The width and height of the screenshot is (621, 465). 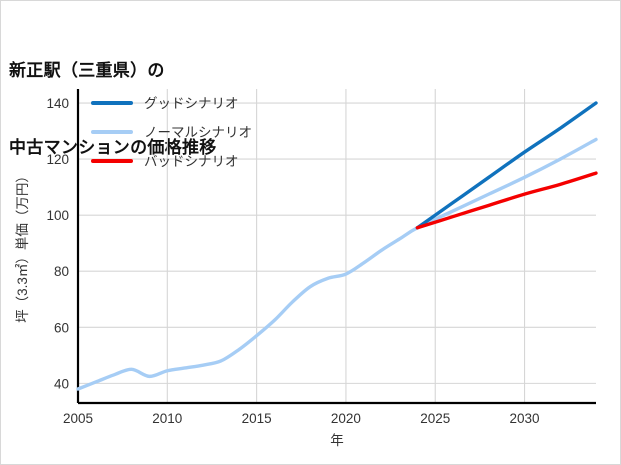 I want to click on legend-label-2: バッドシナリオ, so click(x=191, y=161).